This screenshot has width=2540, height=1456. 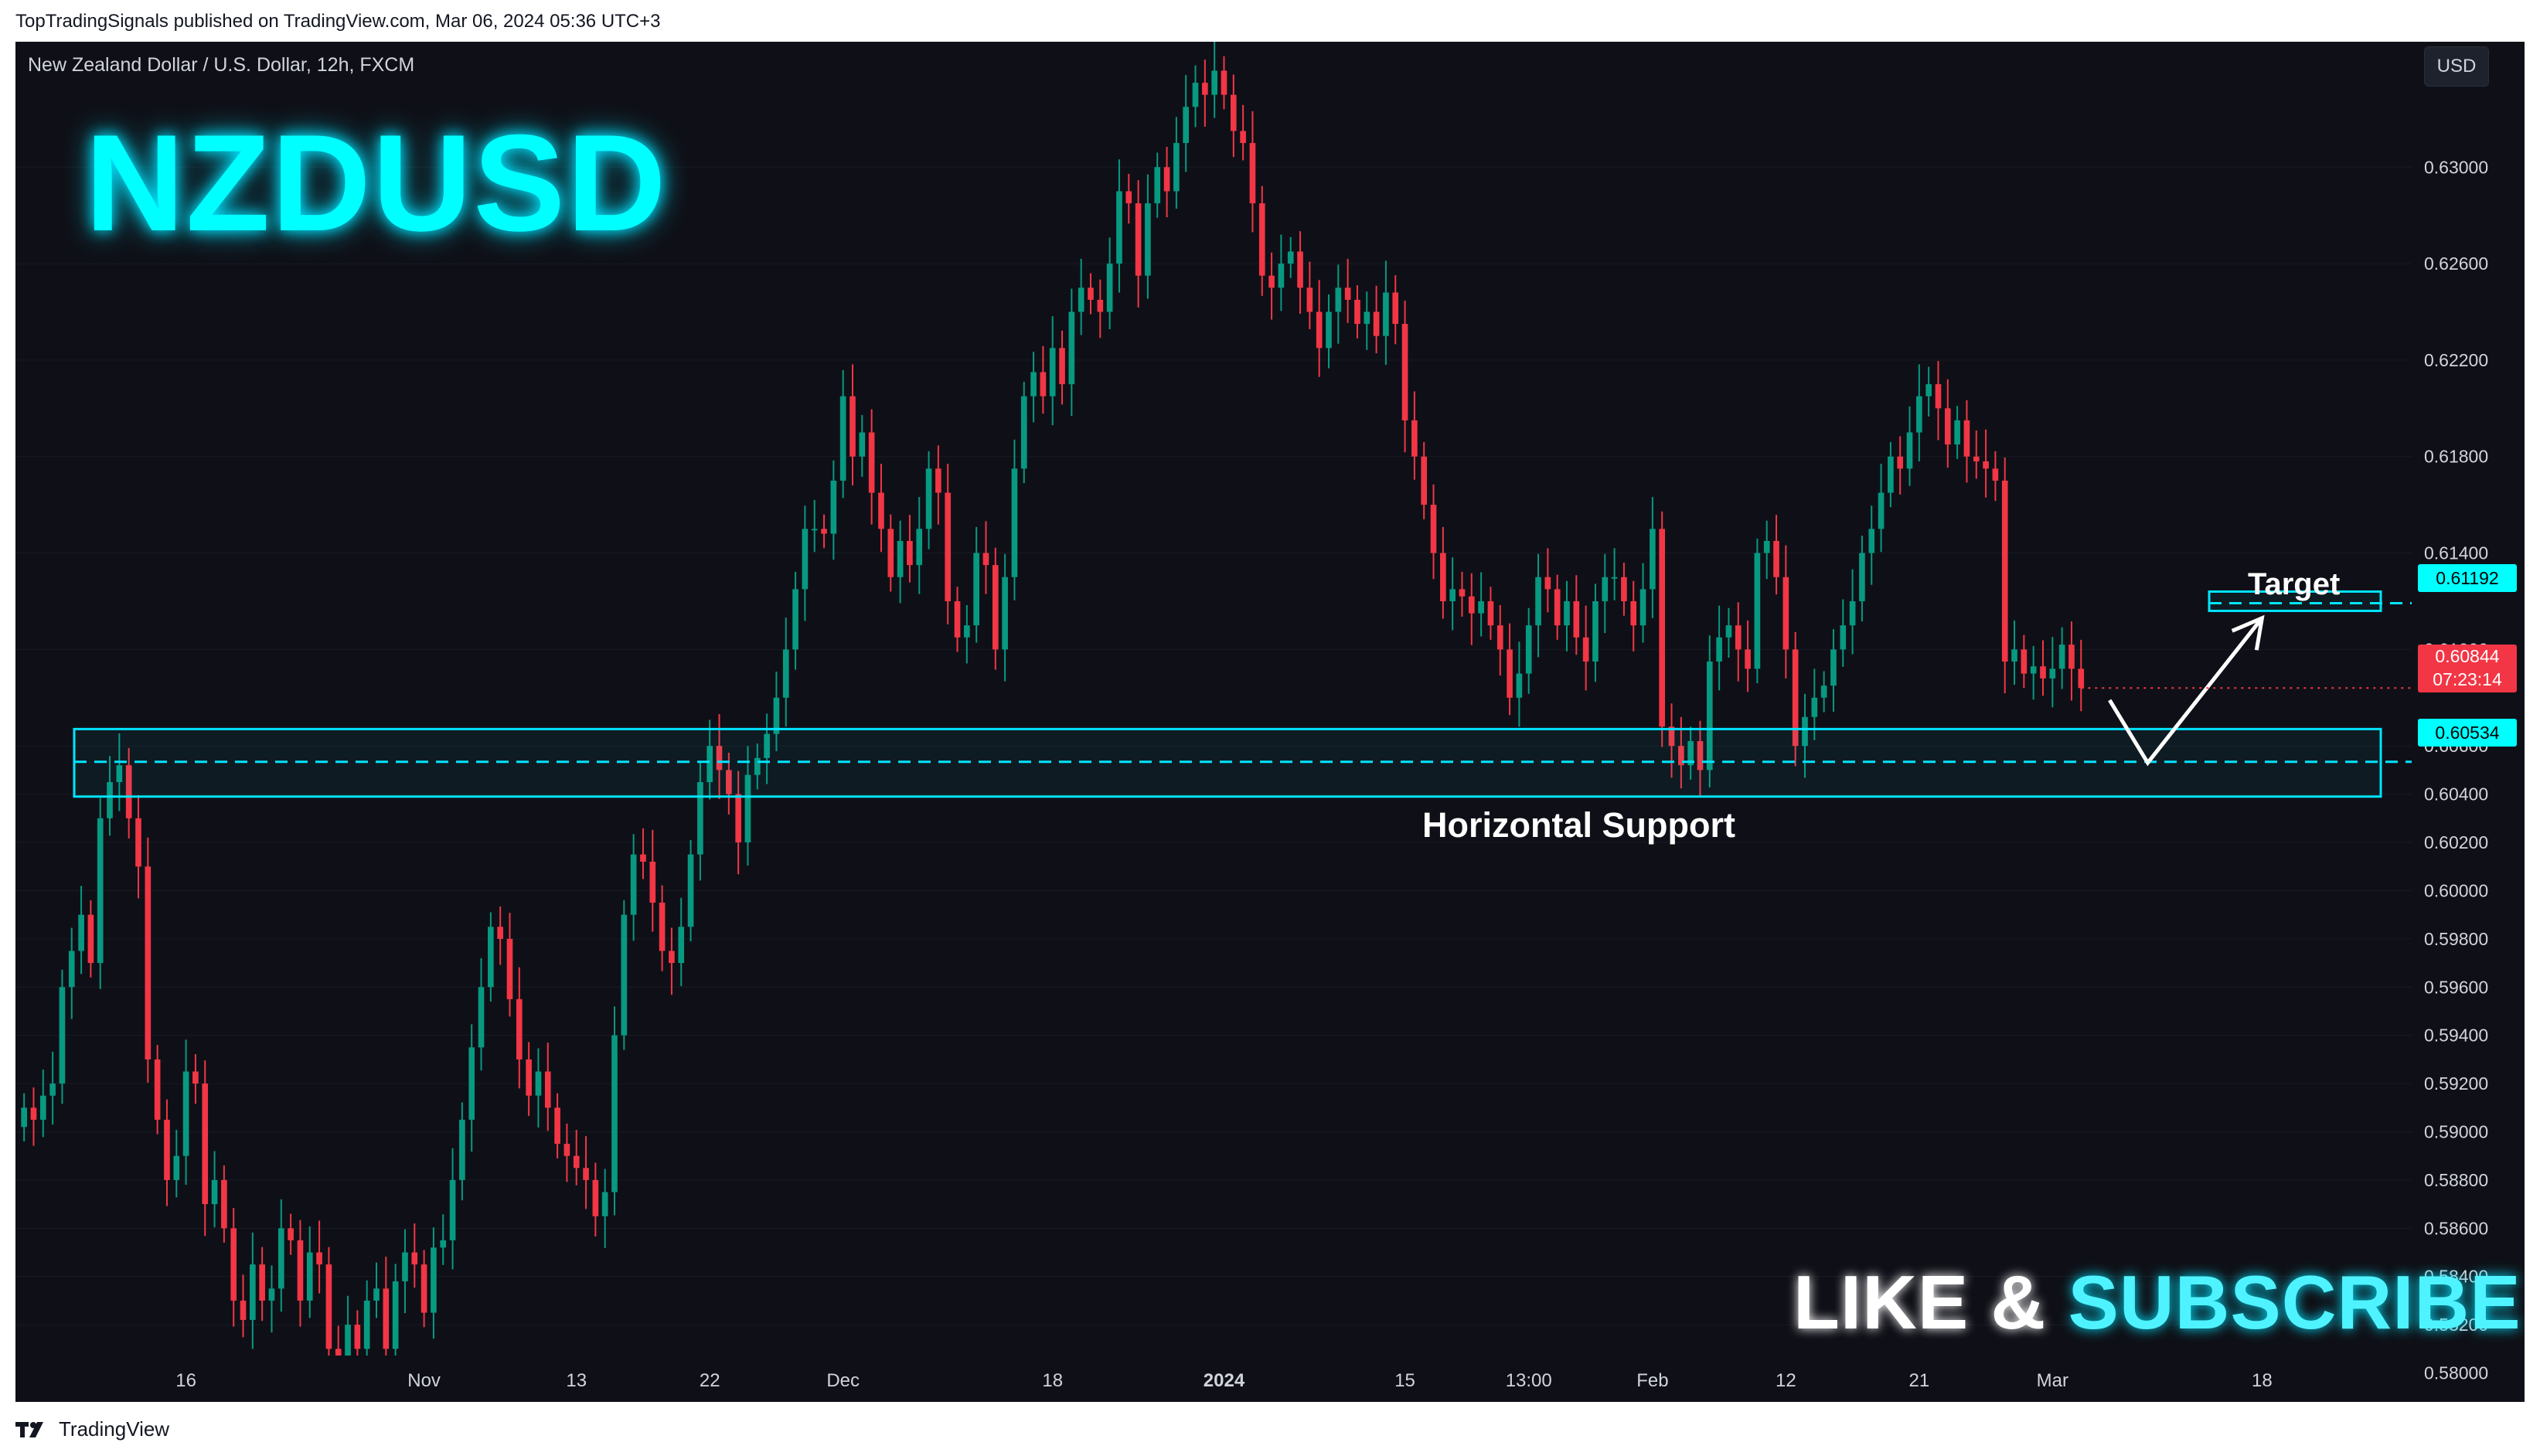 I want to click on tradingview-logo-icon, so click(x=29, y=1429).